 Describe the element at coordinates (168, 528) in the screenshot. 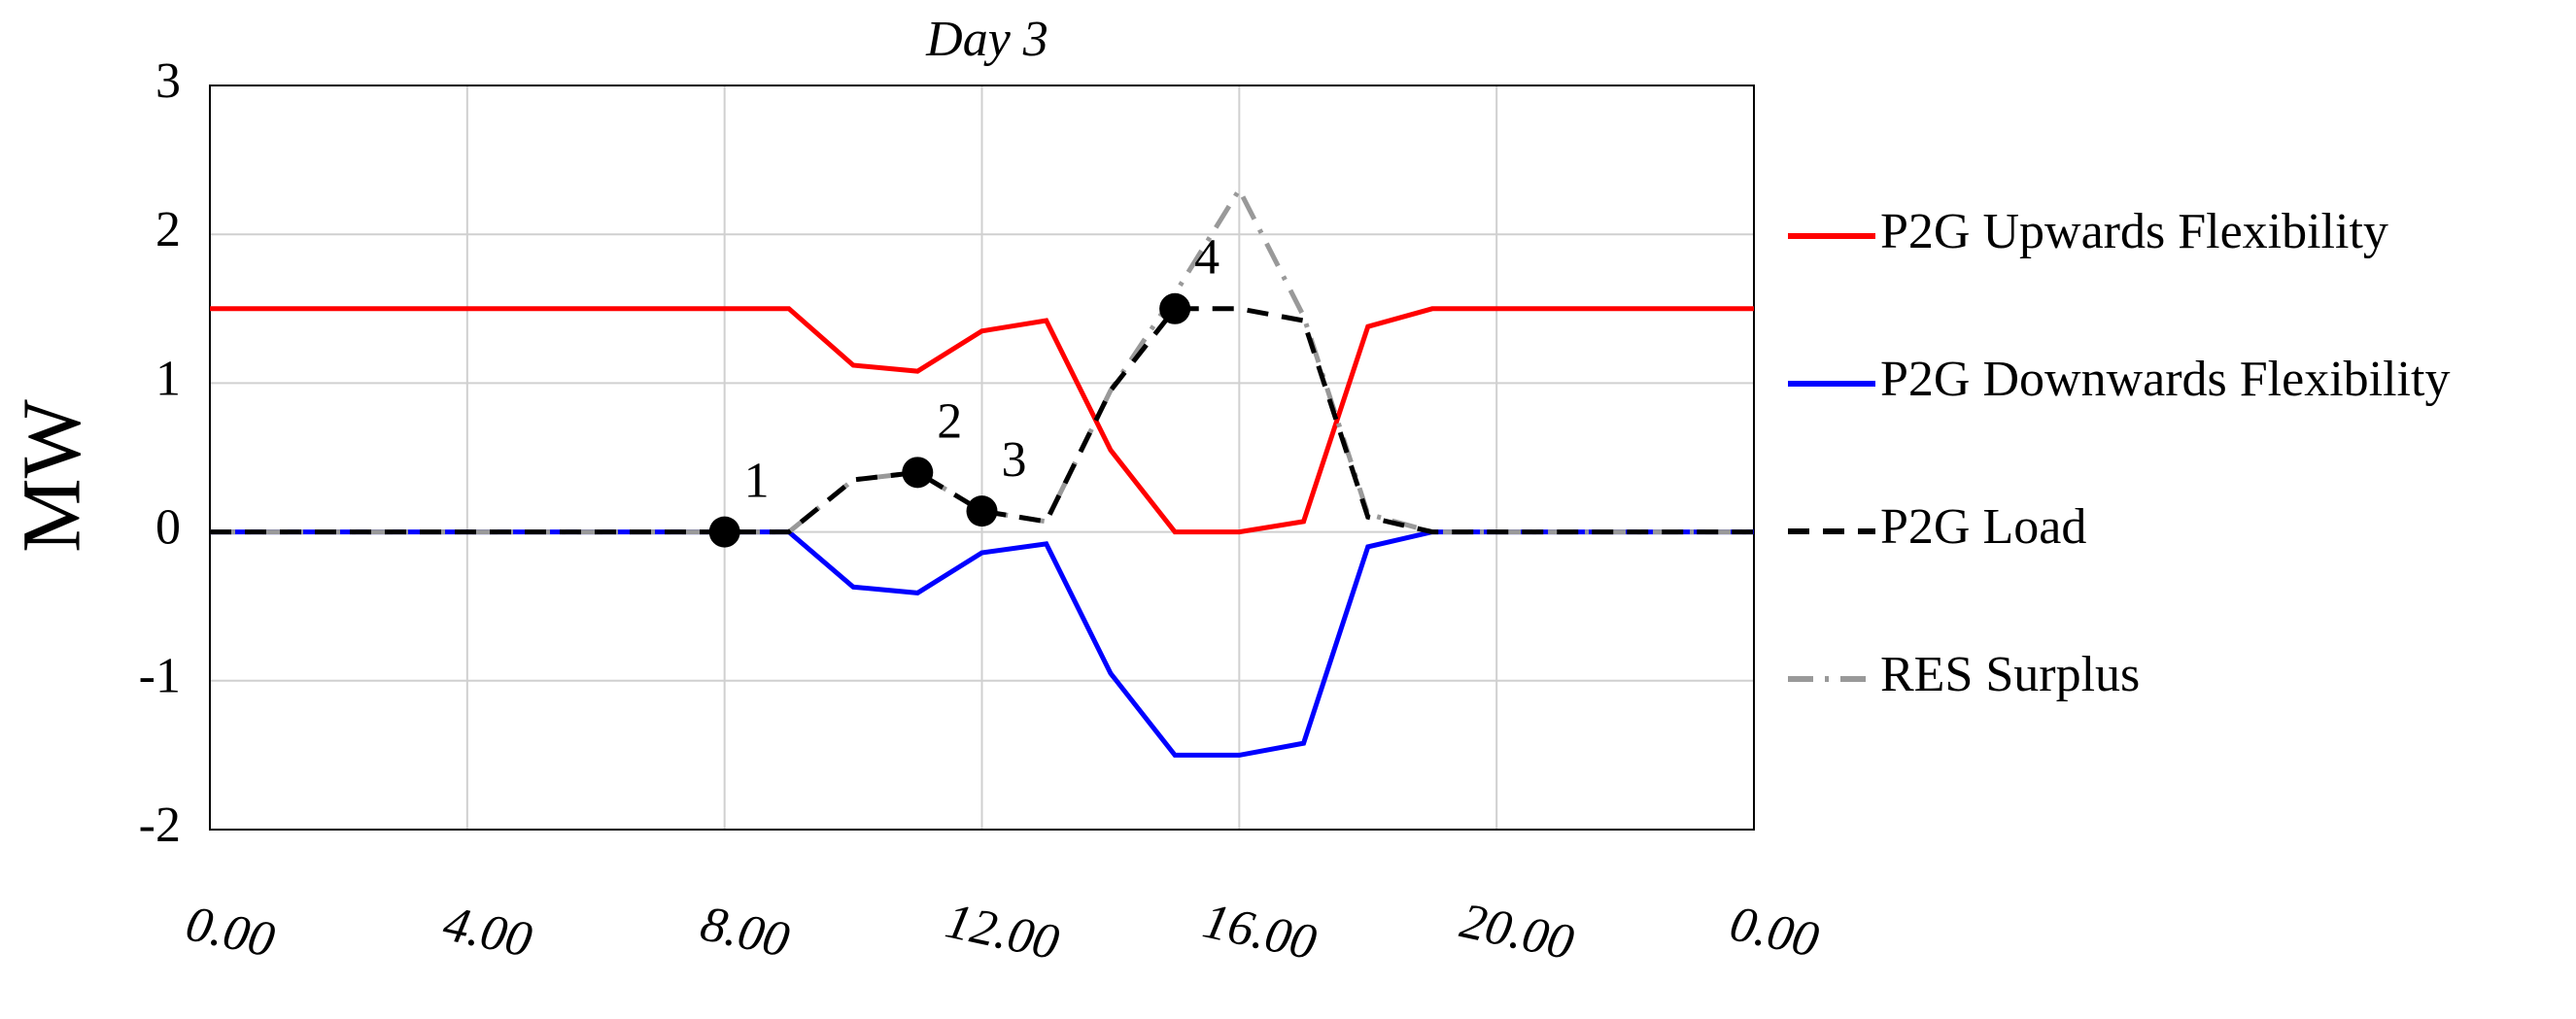

I see `y-tick-label: 0` at that location.